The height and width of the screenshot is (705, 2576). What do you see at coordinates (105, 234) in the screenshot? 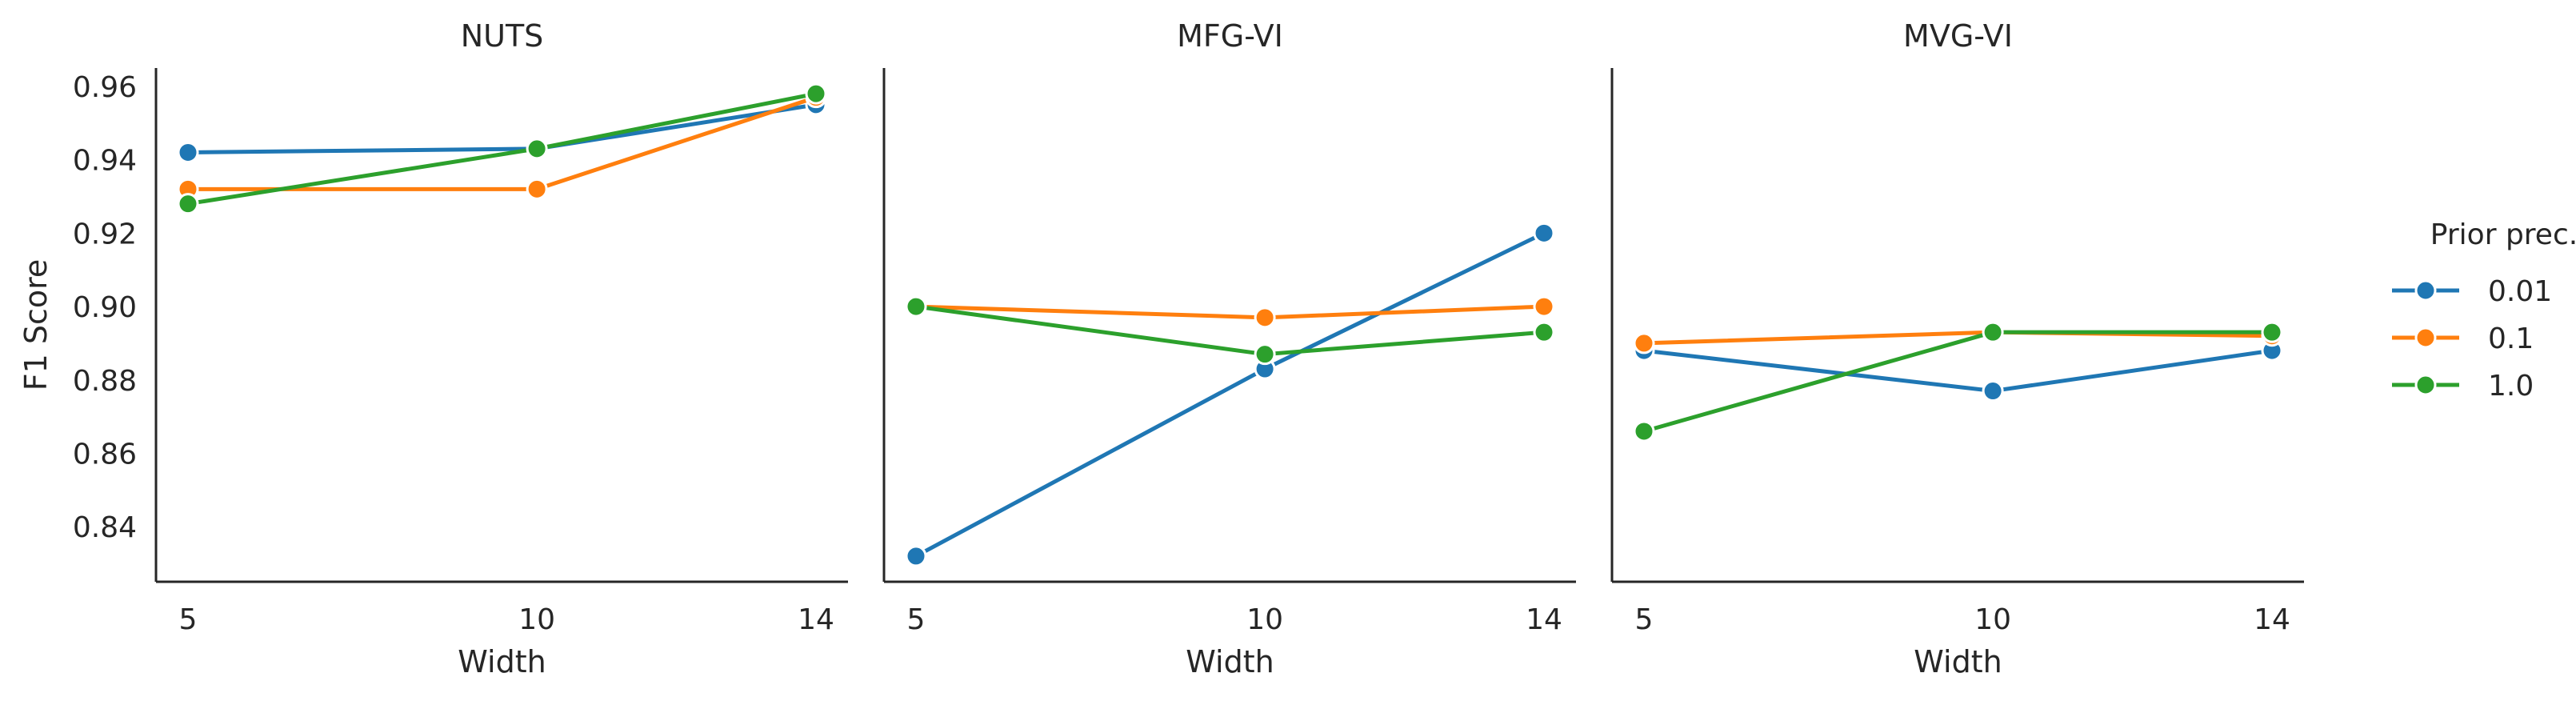
I see `y-tick-label: 0.92` at bounding box center [105, 234].